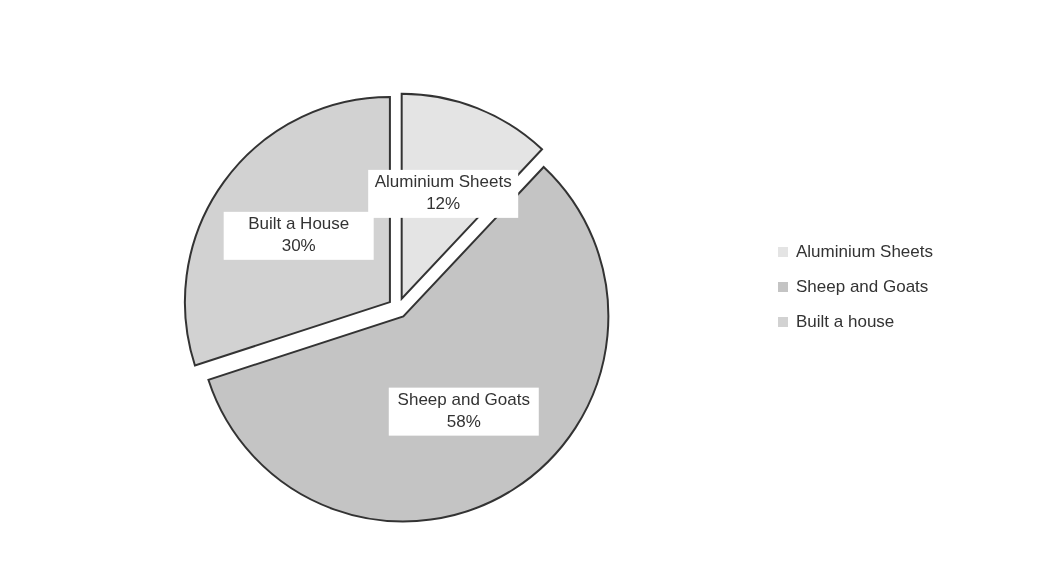 Image resolution: width=1059 pixels, height=563 pixels. What do you see at coordinates (299, 235) in the screenshot?
I see `data-label: Built a House 30%` at bounding box center [299, 235].